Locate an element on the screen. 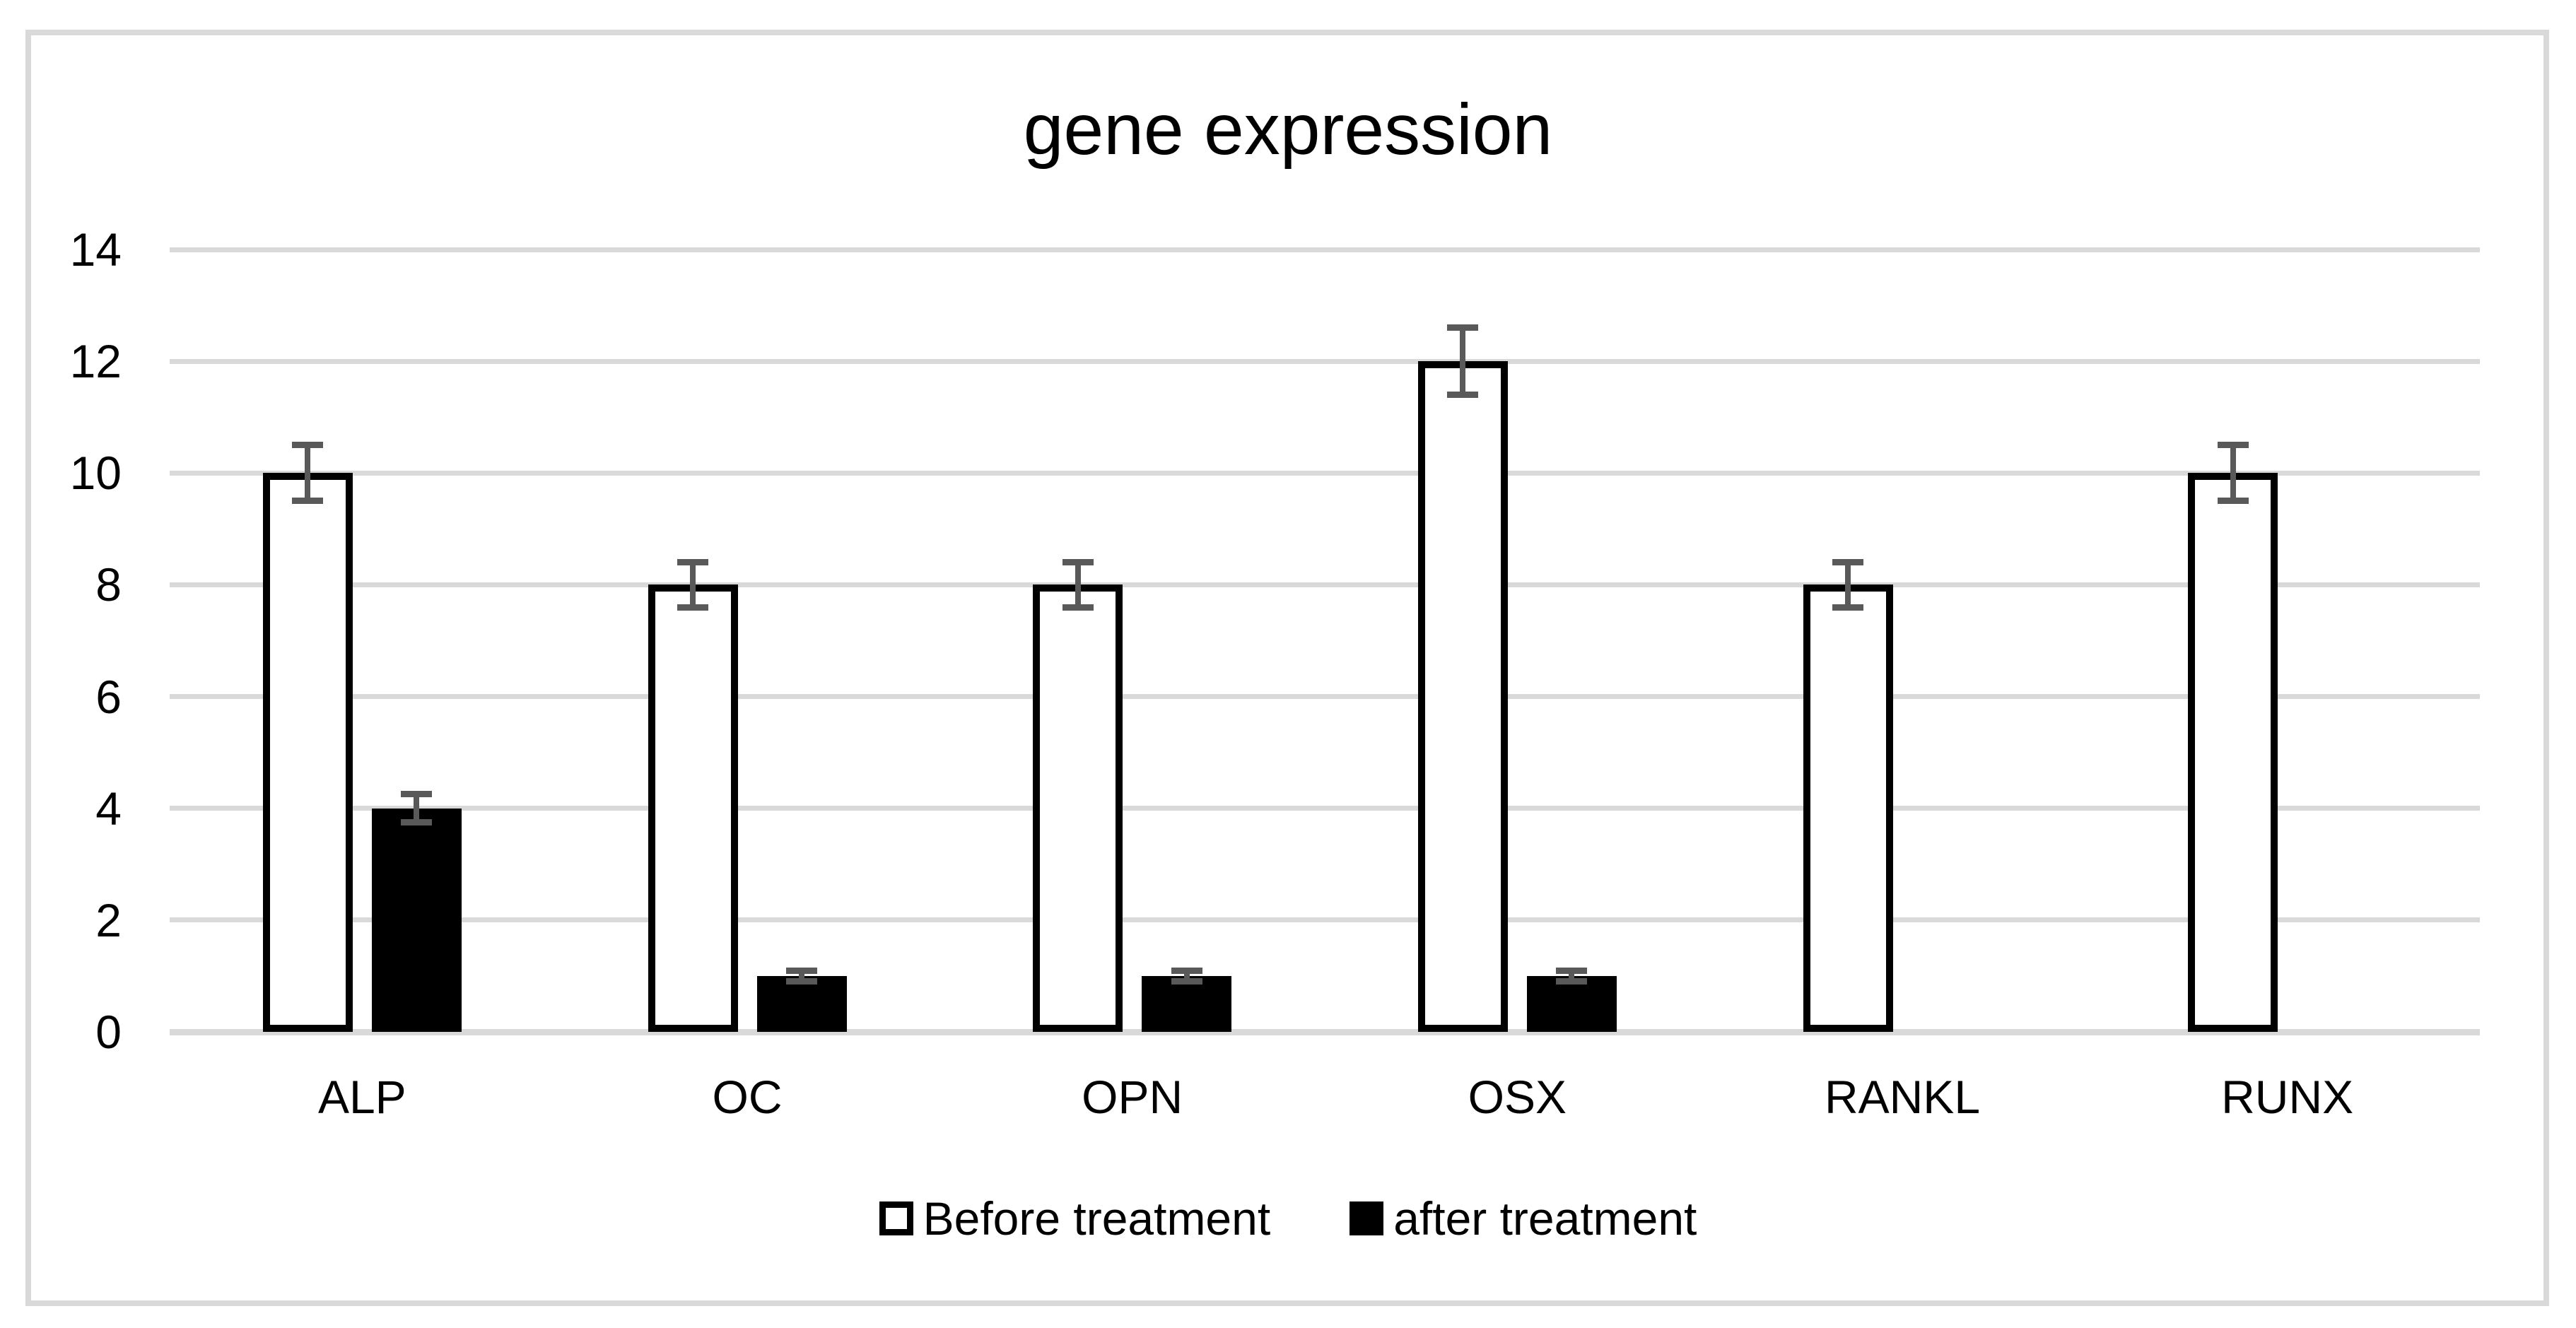 This screenshot has height=1328, width=2576. legend-item: after treatment is located at coordinates (1523, 1218).